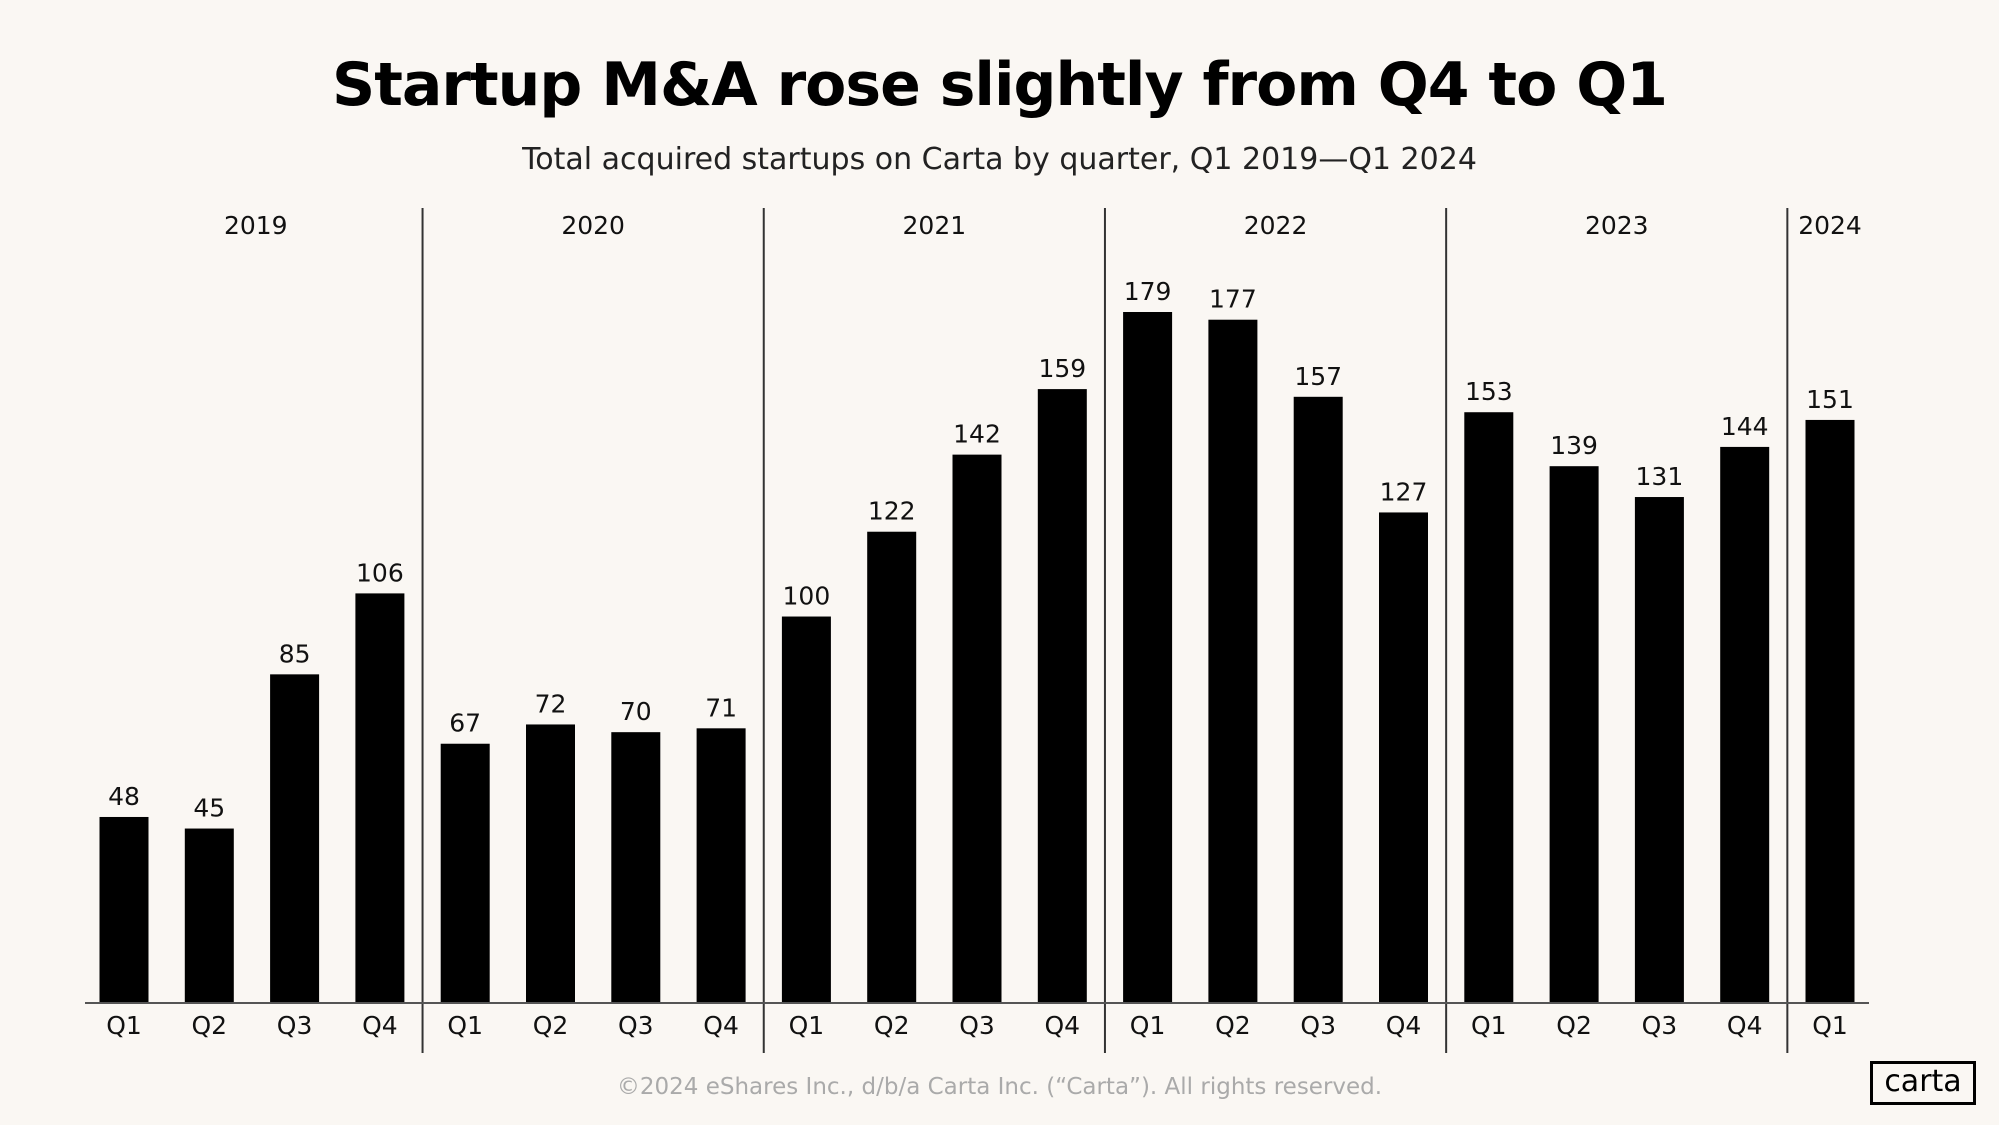 This screenshot has width=1999, height=1125. I want to click on year-label: 2020, so click(593, 225).